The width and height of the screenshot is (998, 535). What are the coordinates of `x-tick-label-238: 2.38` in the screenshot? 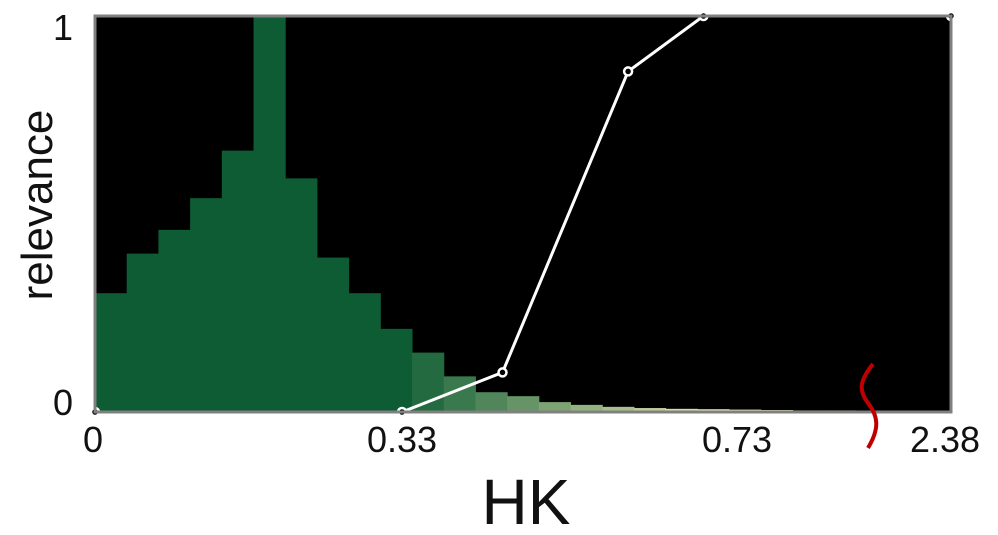 It's located at (945, 439).